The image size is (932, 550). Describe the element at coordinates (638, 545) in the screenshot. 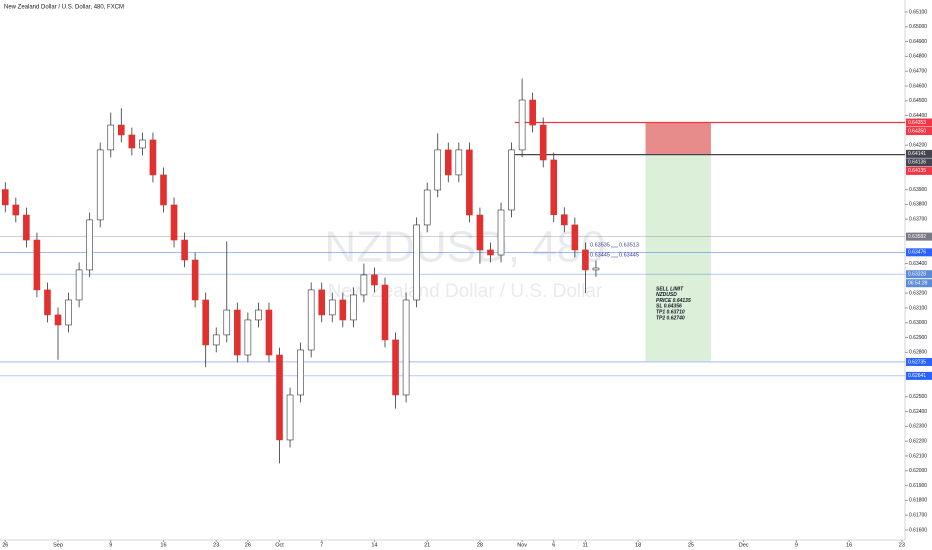

I see `x-tick-label: 18` at that location.